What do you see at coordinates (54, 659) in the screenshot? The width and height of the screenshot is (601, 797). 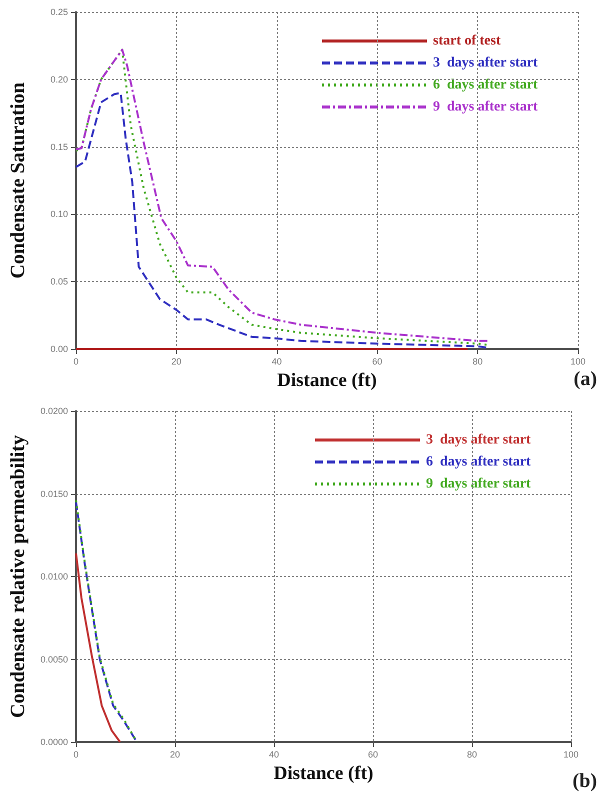 I see `y-tick-label: 0.0050` at bounding box center [54, 659].